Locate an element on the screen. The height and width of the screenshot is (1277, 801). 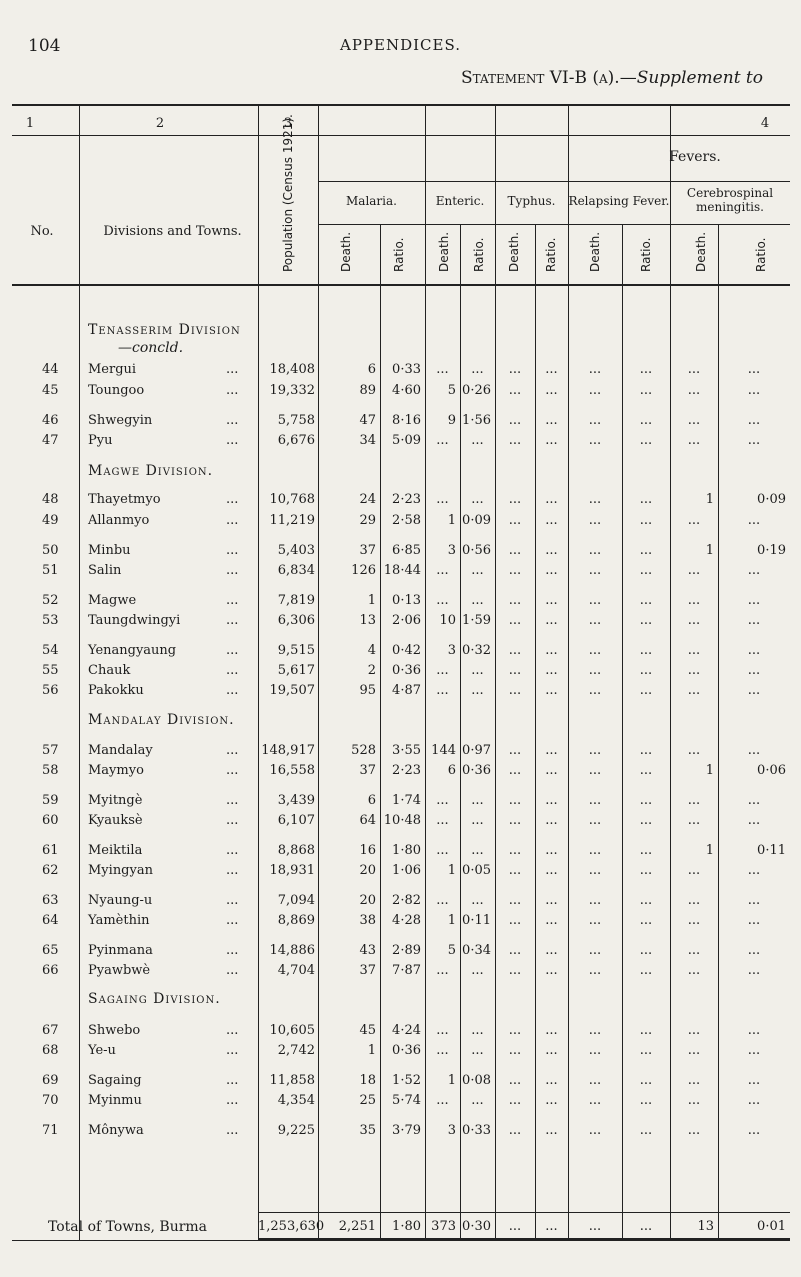
total-label: Total of Towns, Burma is located at coordinates (128, 1227).